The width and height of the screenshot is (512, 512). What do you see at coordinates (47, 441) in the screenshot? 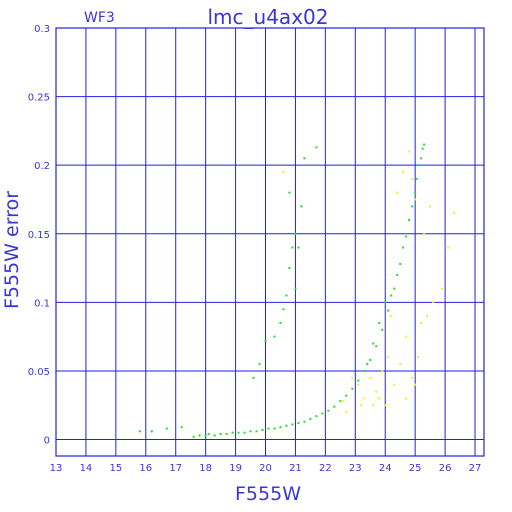
I see `y-tick-label: 0` at bounding box center [47, 441].